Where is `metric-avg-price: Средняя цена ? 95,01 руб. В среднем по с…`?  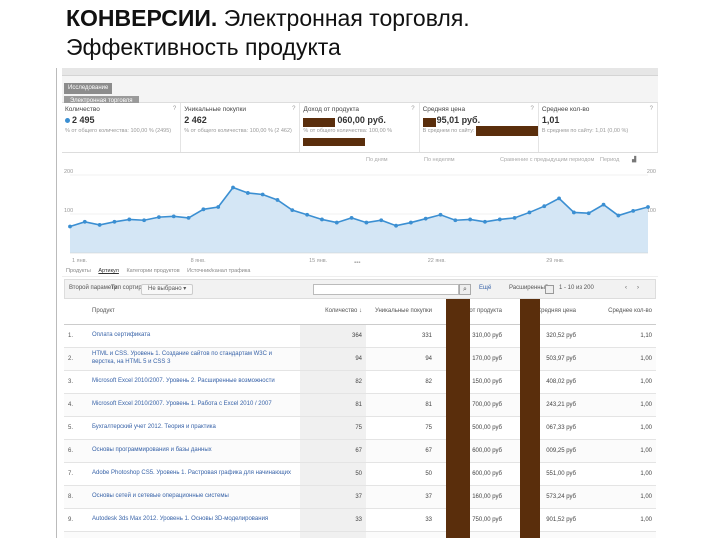 metric-avg-price: Средняя цена ? 95,01 руб. В среднем по с… is located at coordinates (479, 127).